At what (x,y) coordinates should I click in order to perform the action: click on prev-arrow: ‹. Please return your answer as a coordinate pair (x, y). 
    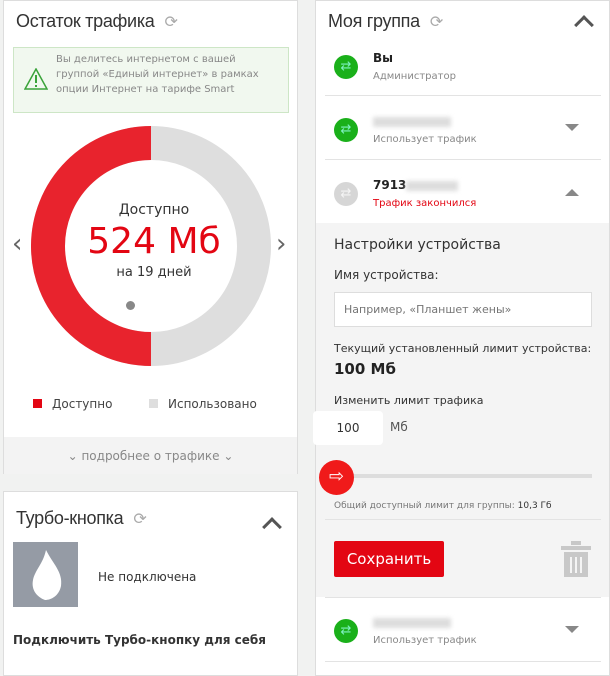
    Looking at the image, I should click on (17, 244).